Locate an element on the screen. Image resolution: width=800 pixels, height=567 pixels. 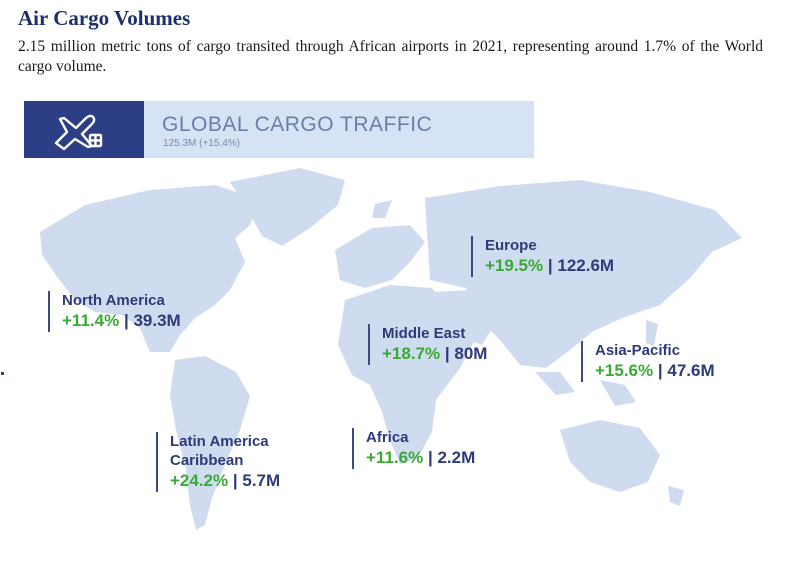
region-stat: +24.2% | 5.7M is located at coordinates (225, 481).